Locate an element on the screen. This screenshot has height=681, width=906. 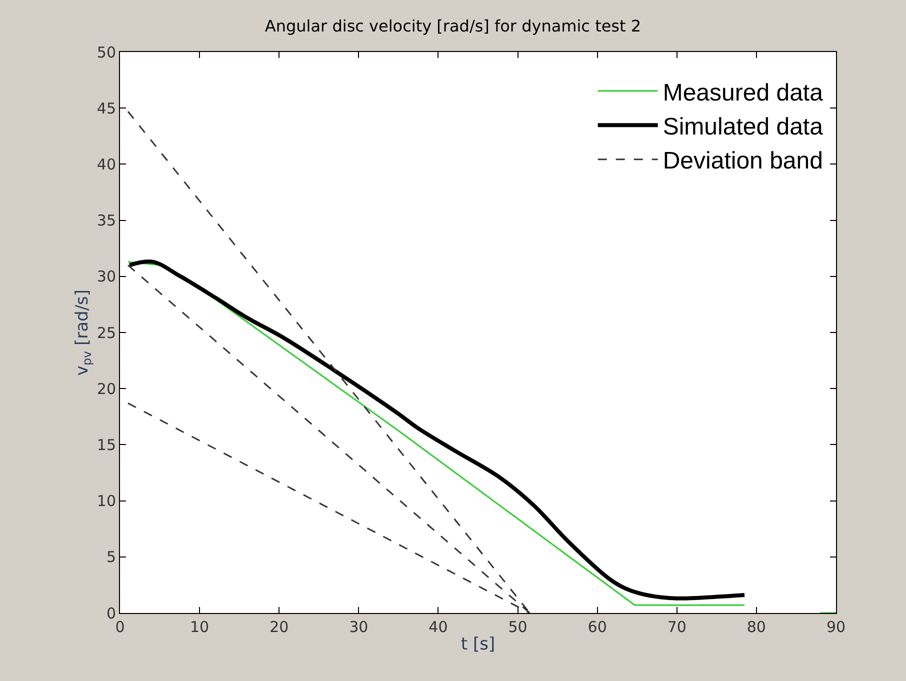
legend-label: Simulated data is located at coordinates (743, 126).